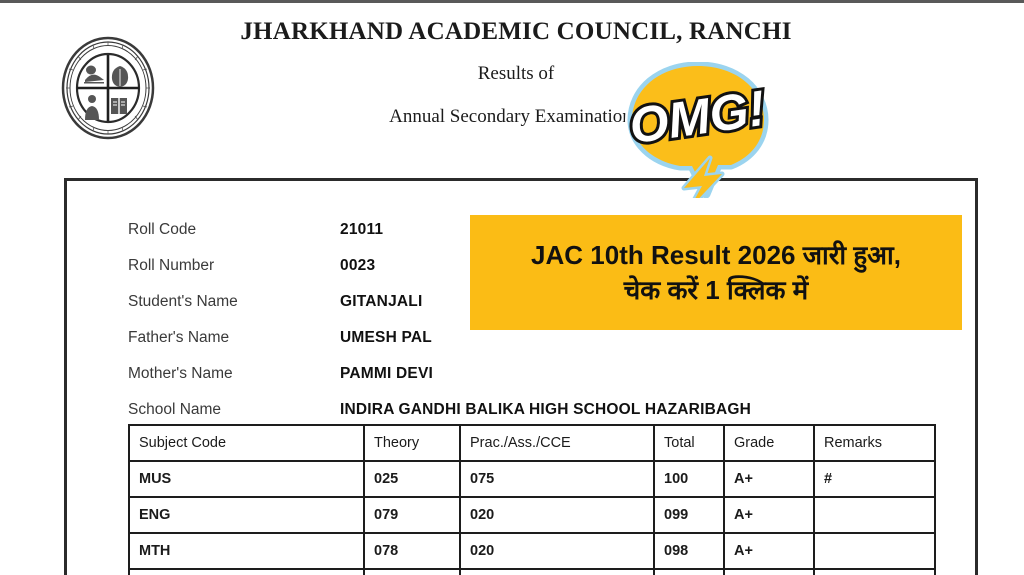 This screenshot has width=1024, height=575. Describe the element at coordinates (516, 73) in the screenshot. I see `header-subtitle-results-of: Results of` at that location.